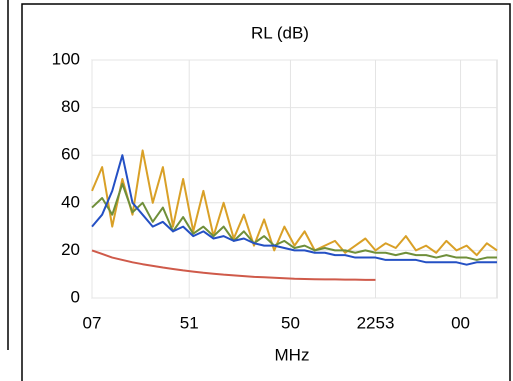 Image resolution: width=513 pixels, height=381 pixels. Describe the element at coordinates (66, 58) in the screenshot. I see `y-tick-label: 100` at that location.